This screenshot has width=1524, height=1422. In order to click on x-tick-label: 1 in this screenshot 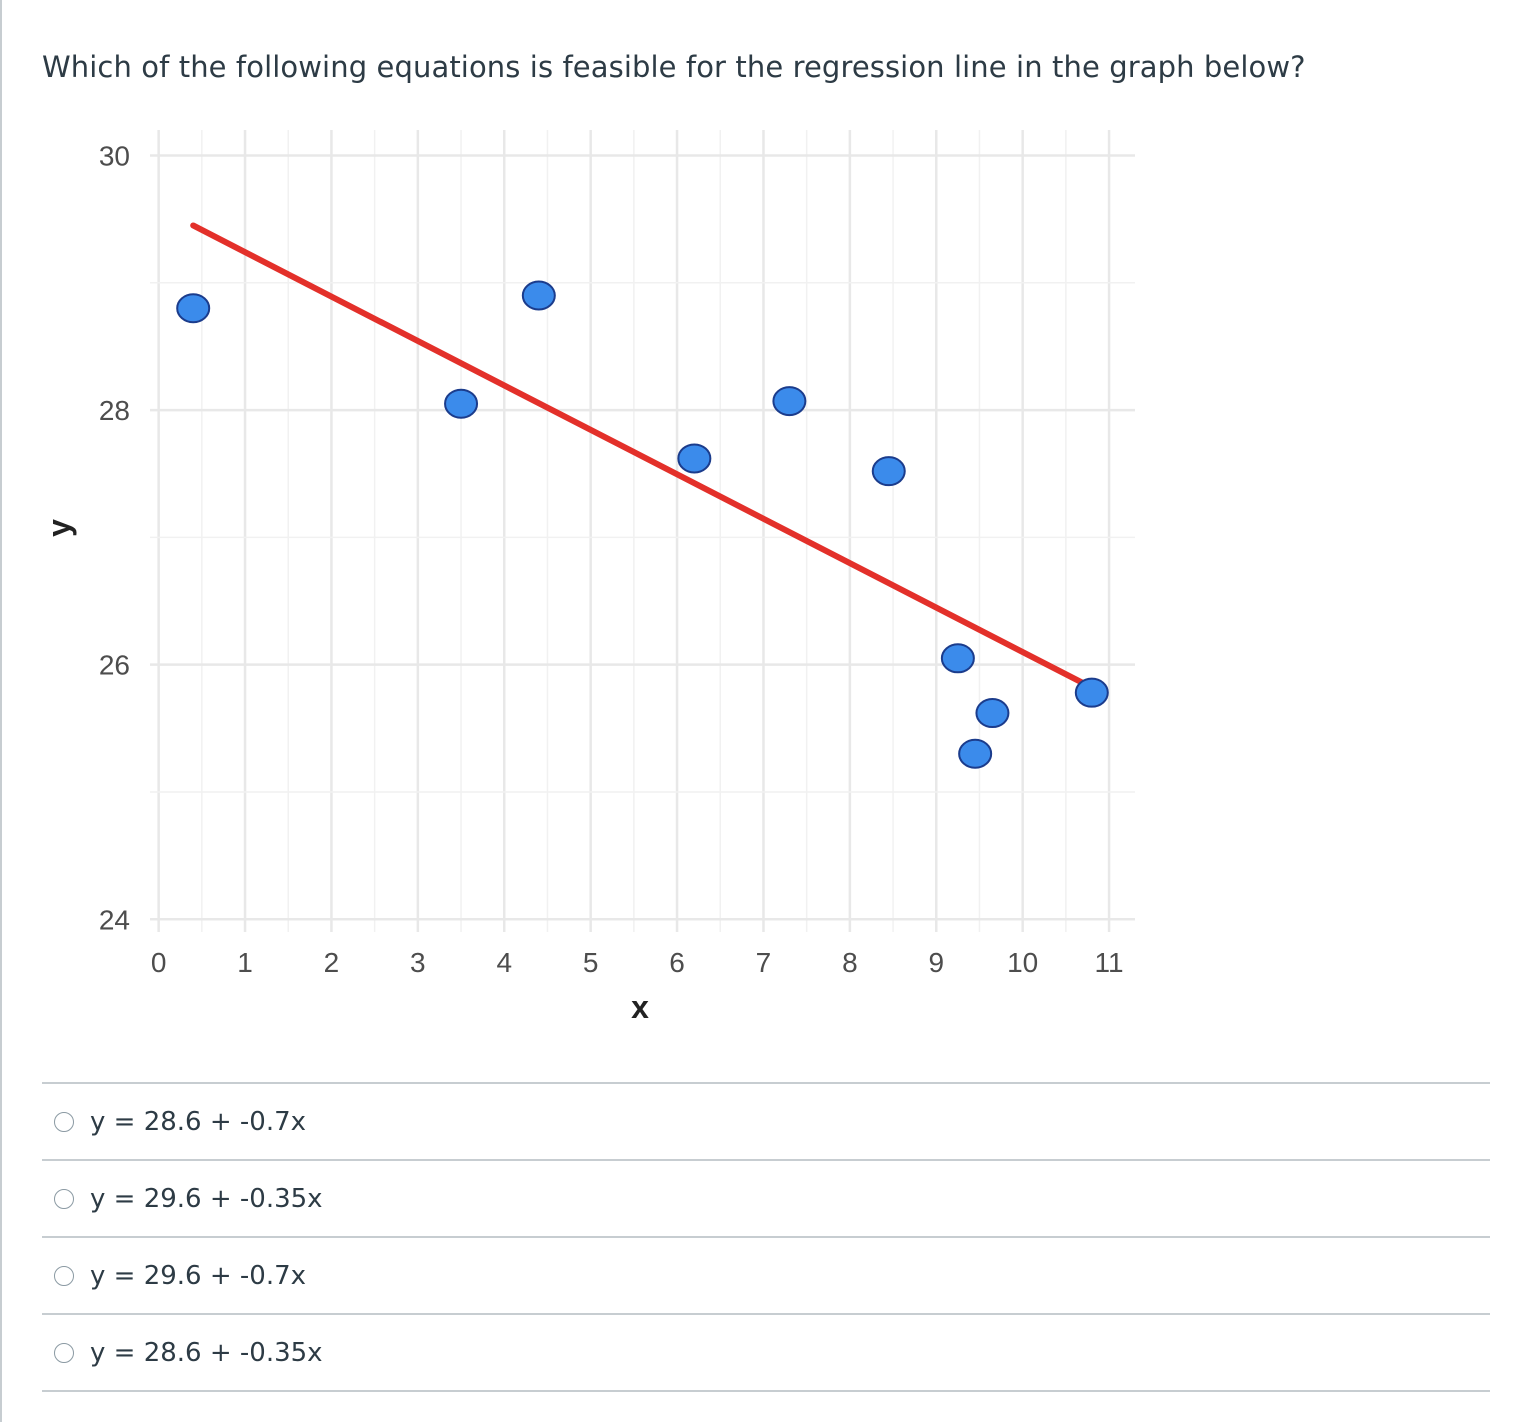, I will do `click(245, 962)`.